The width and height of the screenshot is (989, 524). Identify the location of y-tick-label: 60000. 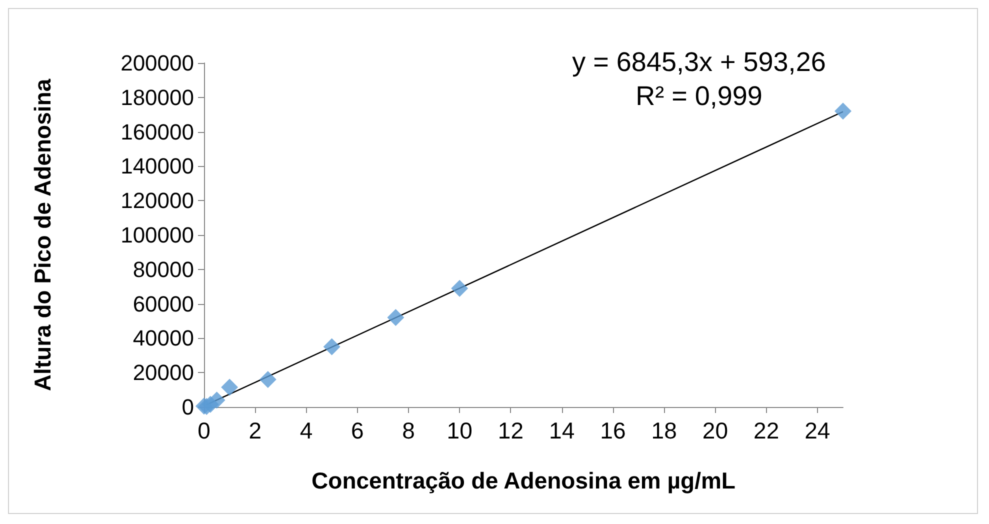
(163, 303).